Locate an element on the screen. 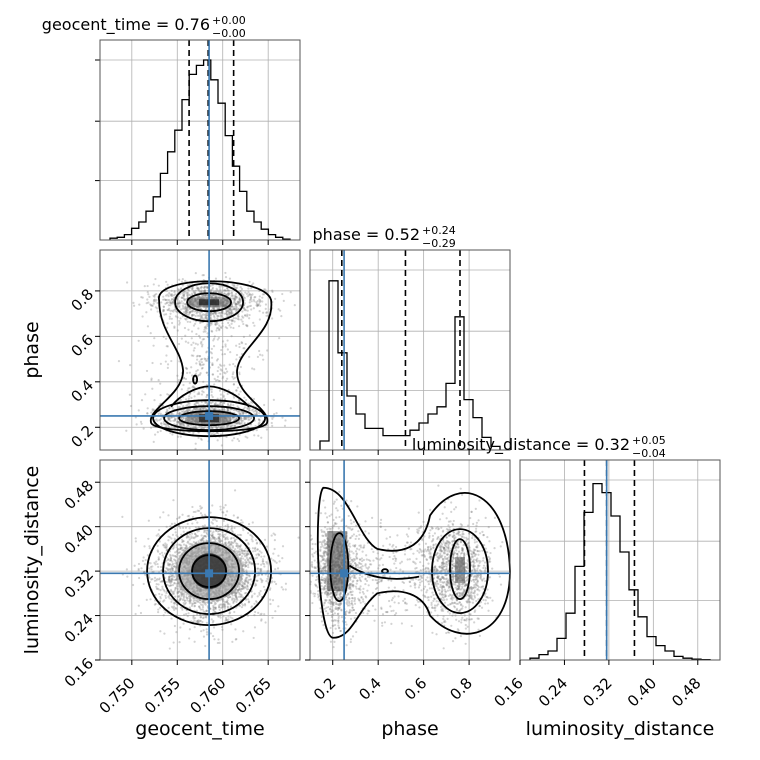  truth-marker is located at coordinates (209, 415).